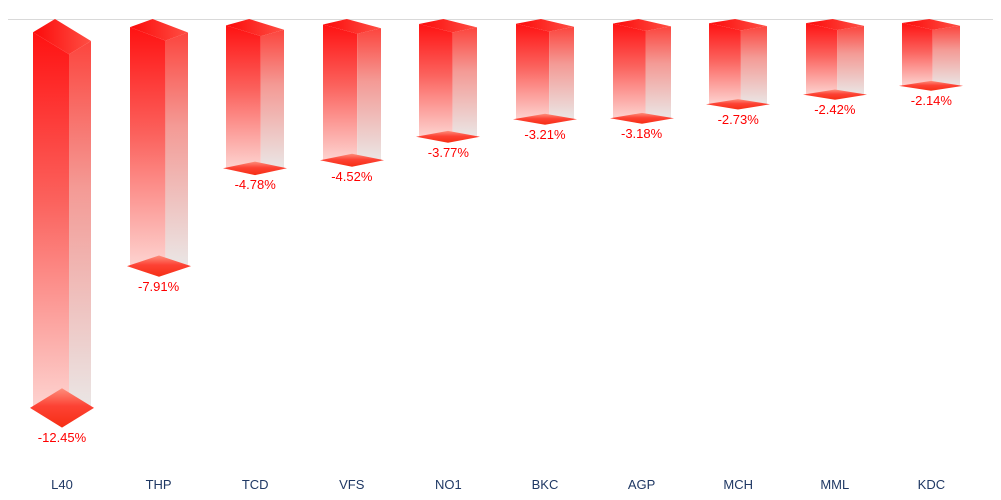 This screenshot has height=500, width=1001. I want to click on bar-group-VFS: -4.52% VFS, so click(352, 250).